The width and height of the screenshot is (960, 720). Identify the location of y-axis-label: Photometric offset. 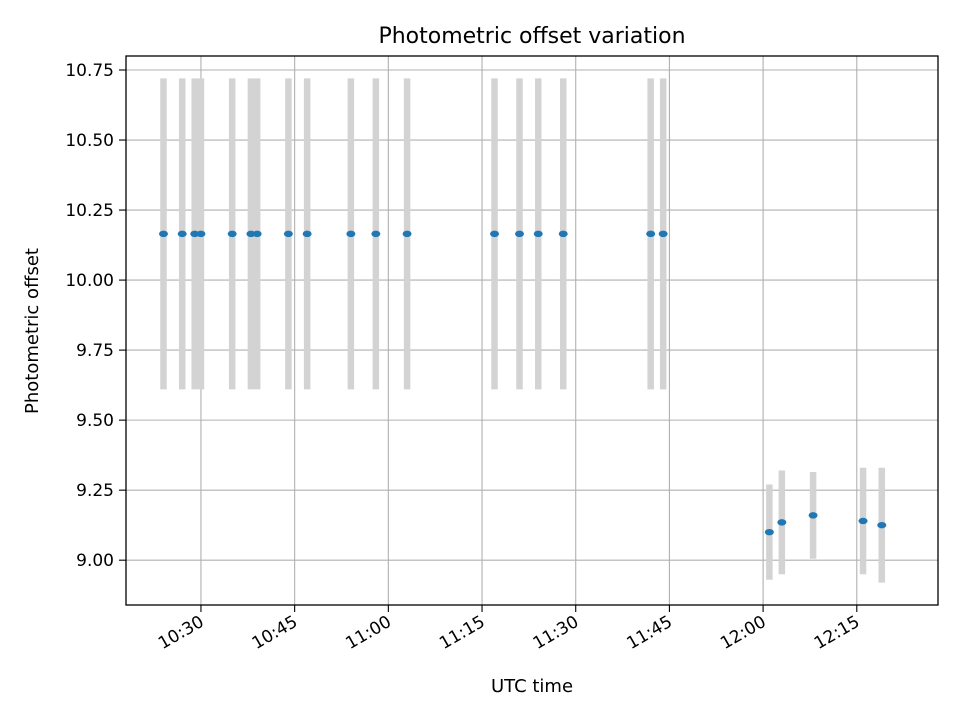
(32, 331).